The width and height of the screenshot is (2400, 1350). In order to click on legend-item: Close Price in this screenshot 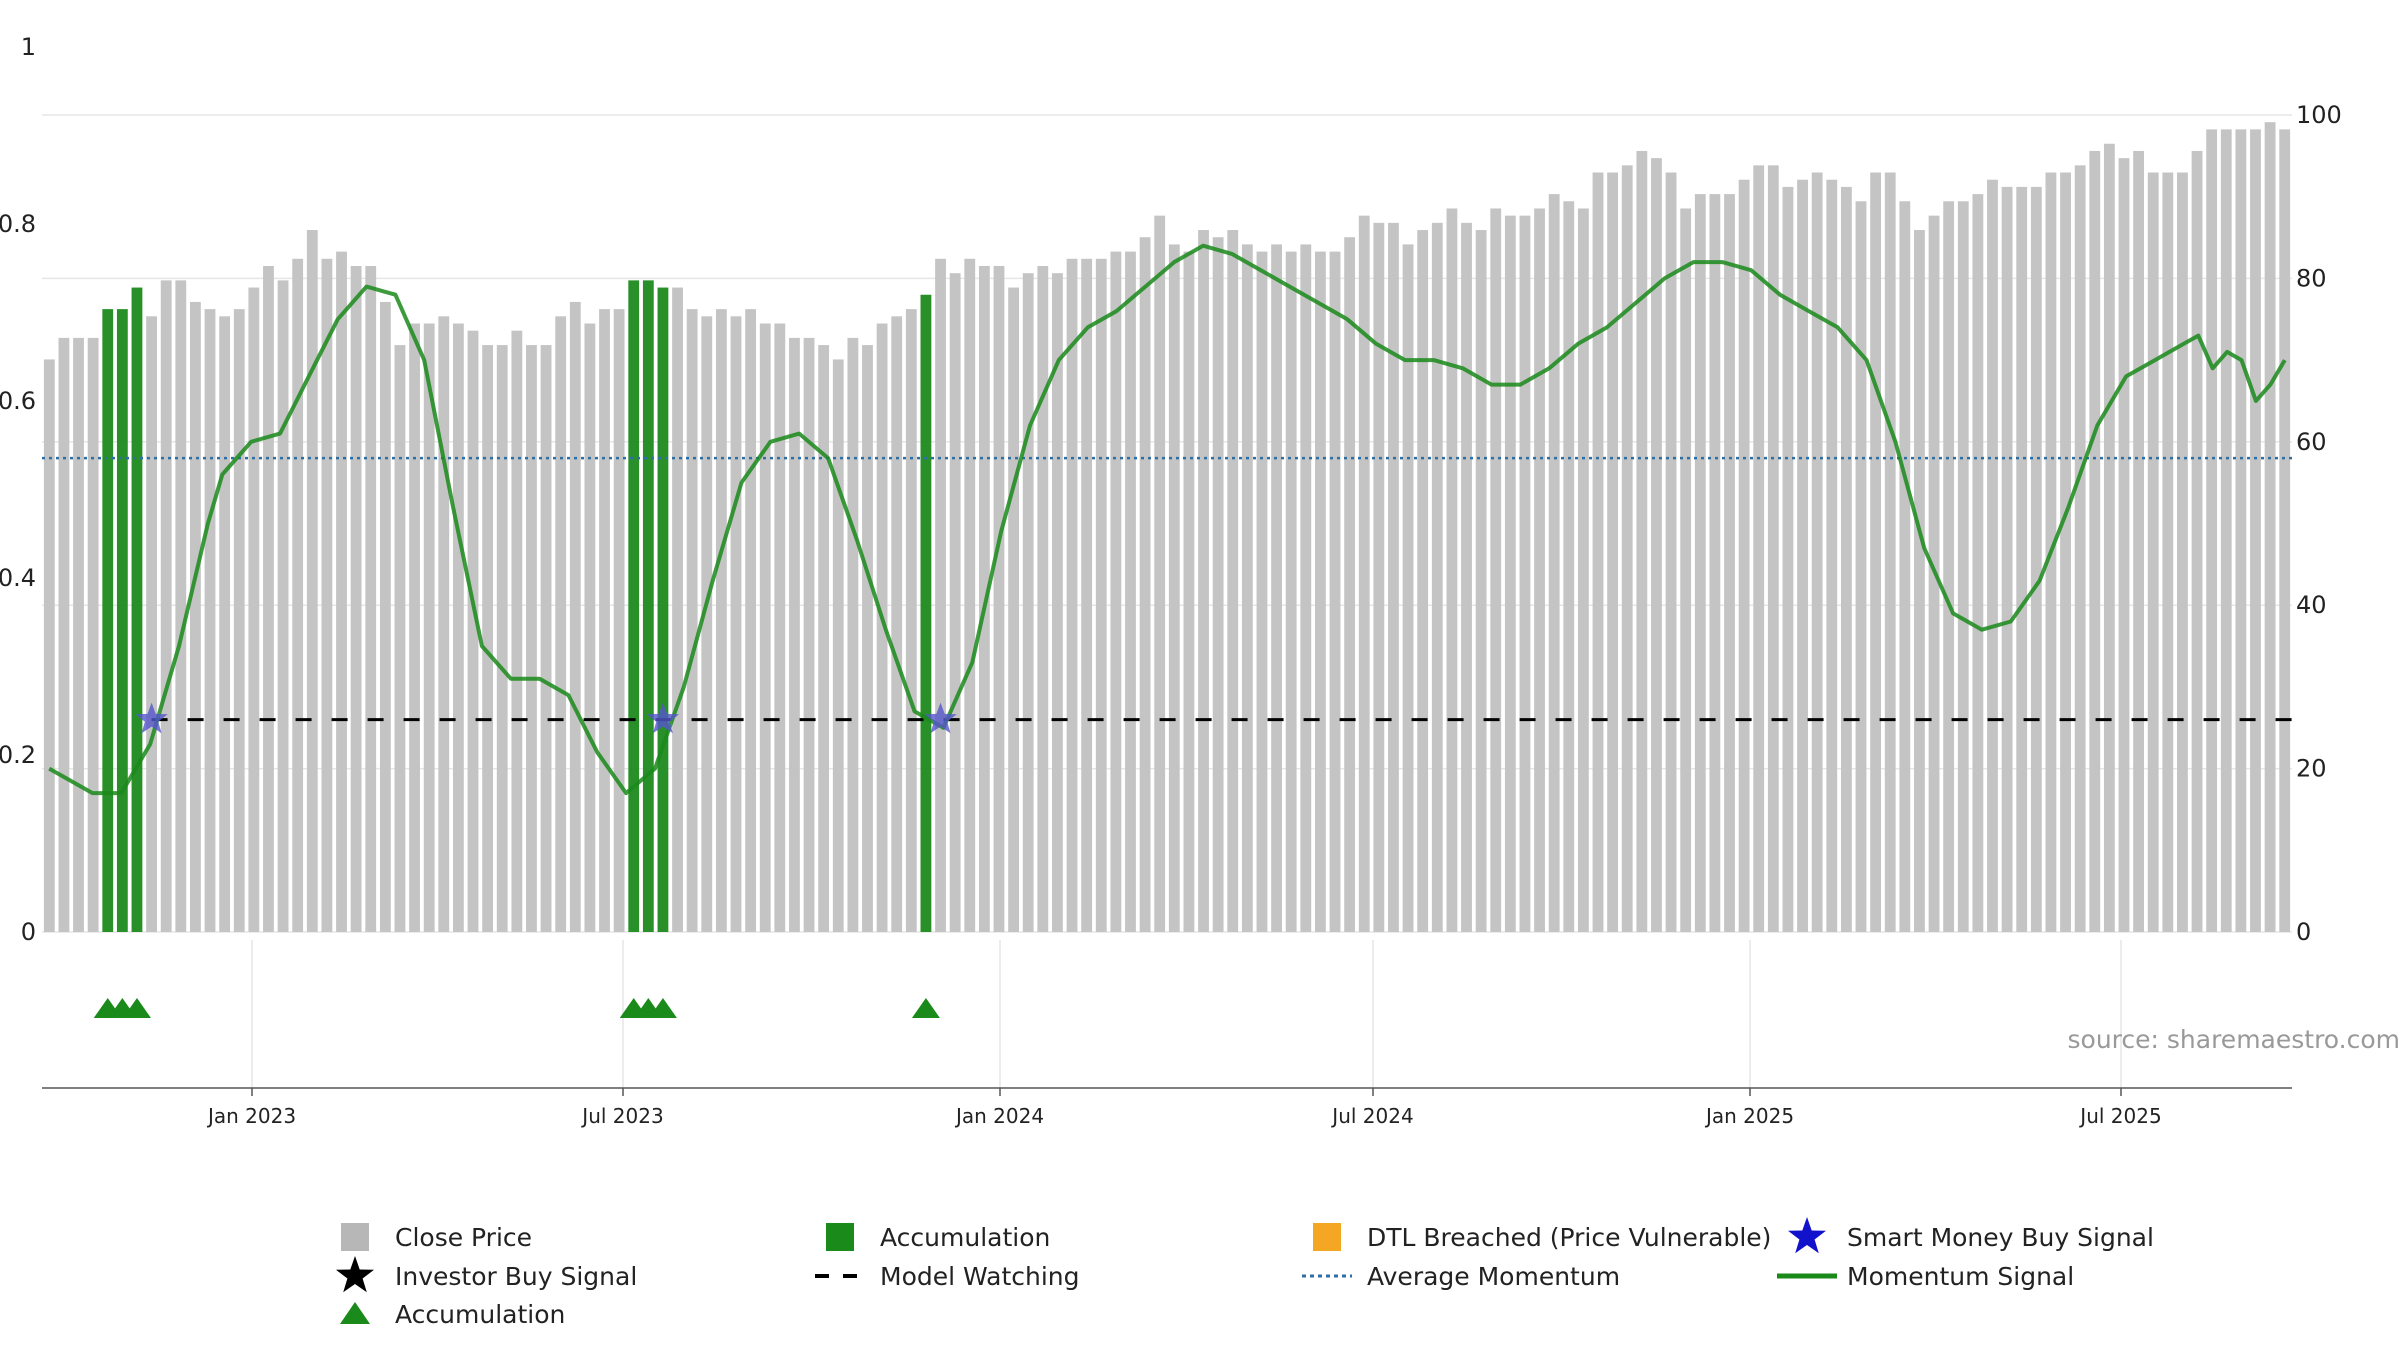, I will do `click(436, 1237)`.